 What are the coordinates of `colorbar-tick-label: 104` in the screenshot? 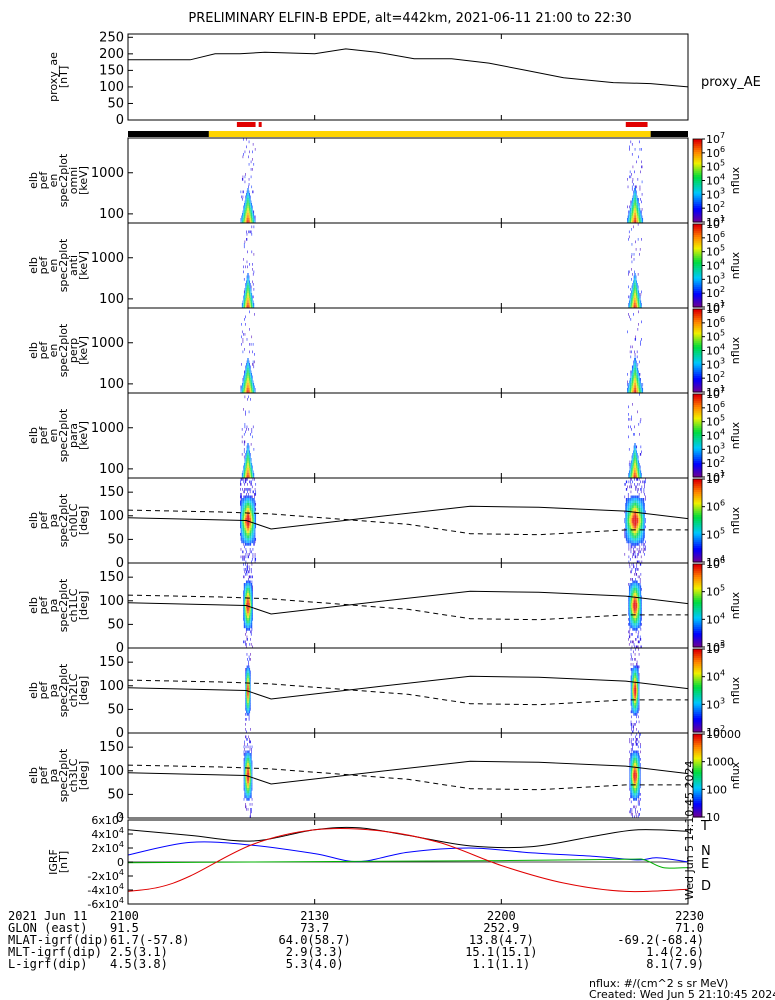 It's located at (715, 180).